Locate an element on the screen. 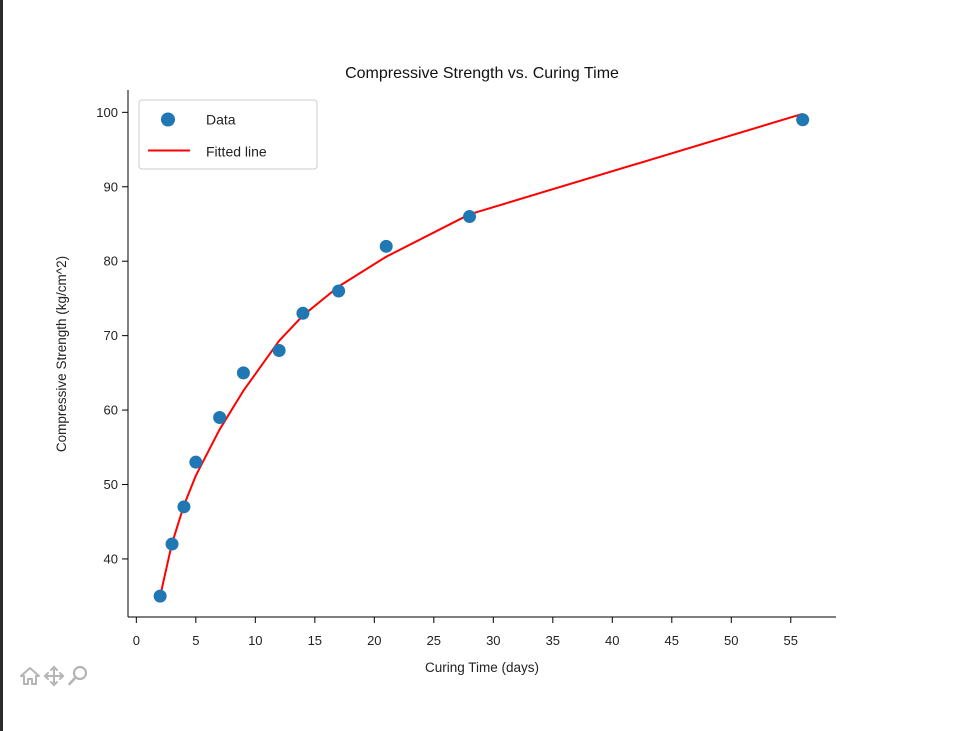 This screenshot has height=731, width=976. y-tick-label: 50 is located at coordinates (111, 484).